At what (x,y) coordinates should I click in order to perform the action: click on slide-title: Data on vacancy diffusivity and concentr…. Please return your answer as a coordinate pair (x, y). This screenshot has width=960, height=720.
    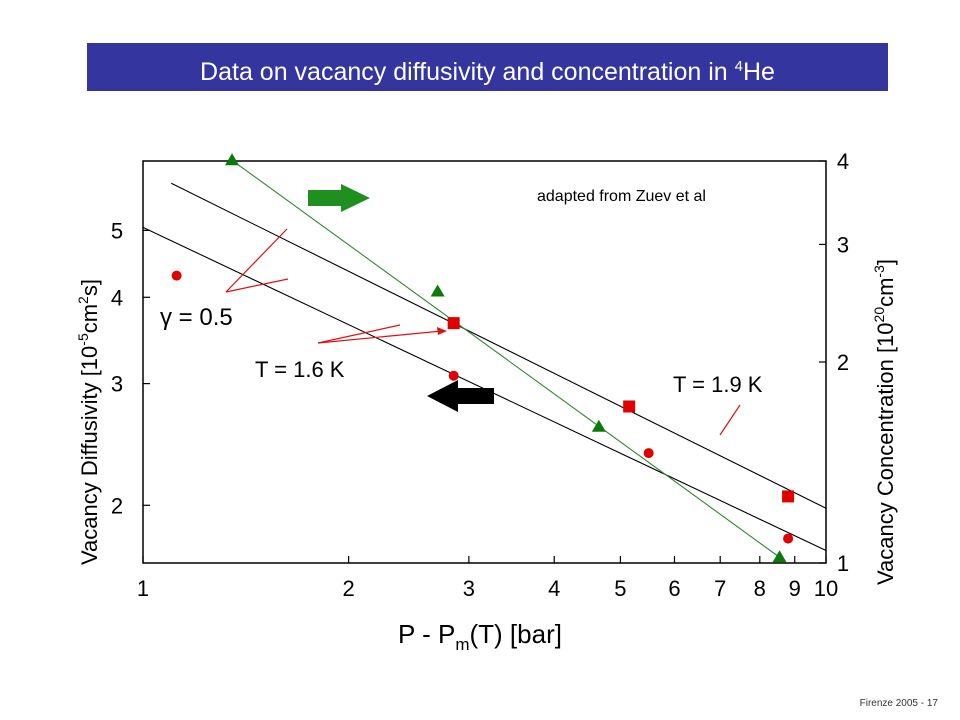
    Looking at the image, I should click on (487, 67).